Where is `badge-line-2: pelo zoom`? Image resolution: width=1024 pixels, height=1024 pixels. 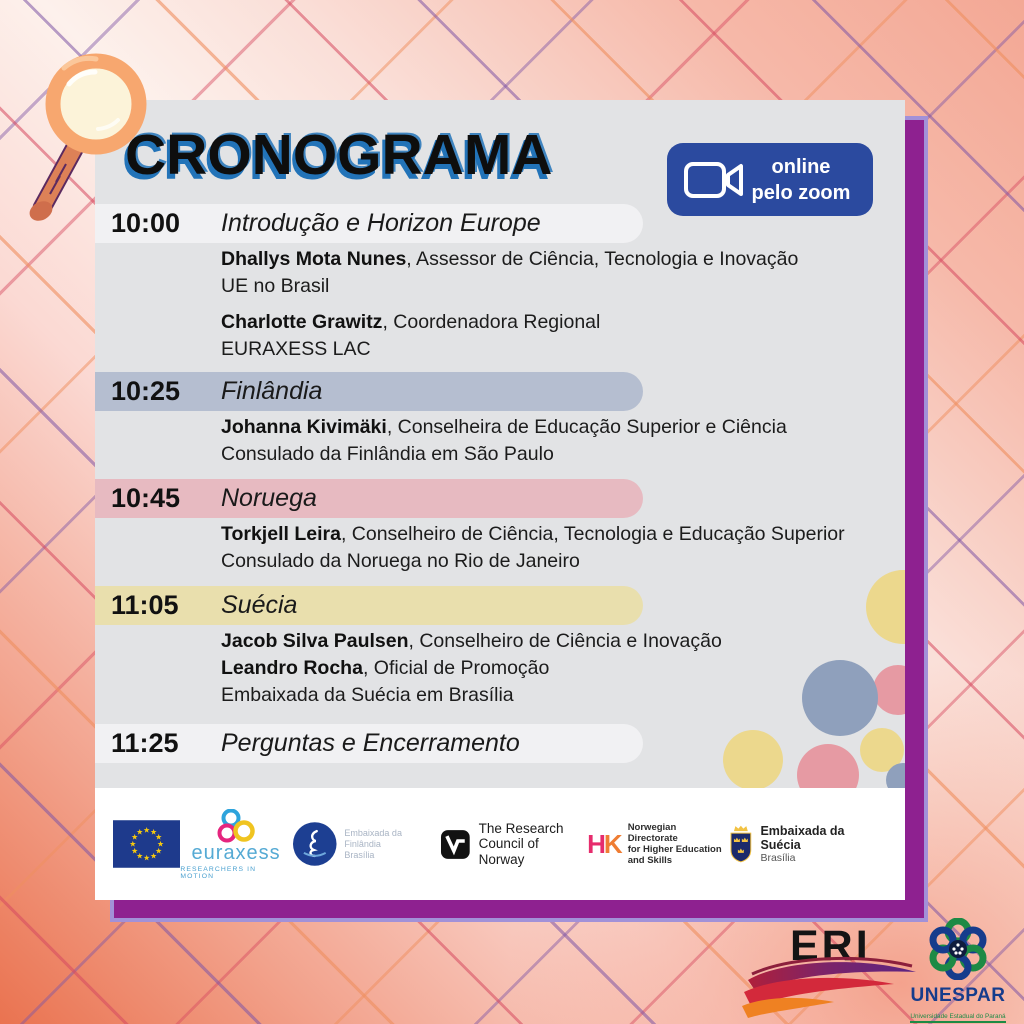 badge-line-2: pelo zoom is located at coordinates (801, 192).